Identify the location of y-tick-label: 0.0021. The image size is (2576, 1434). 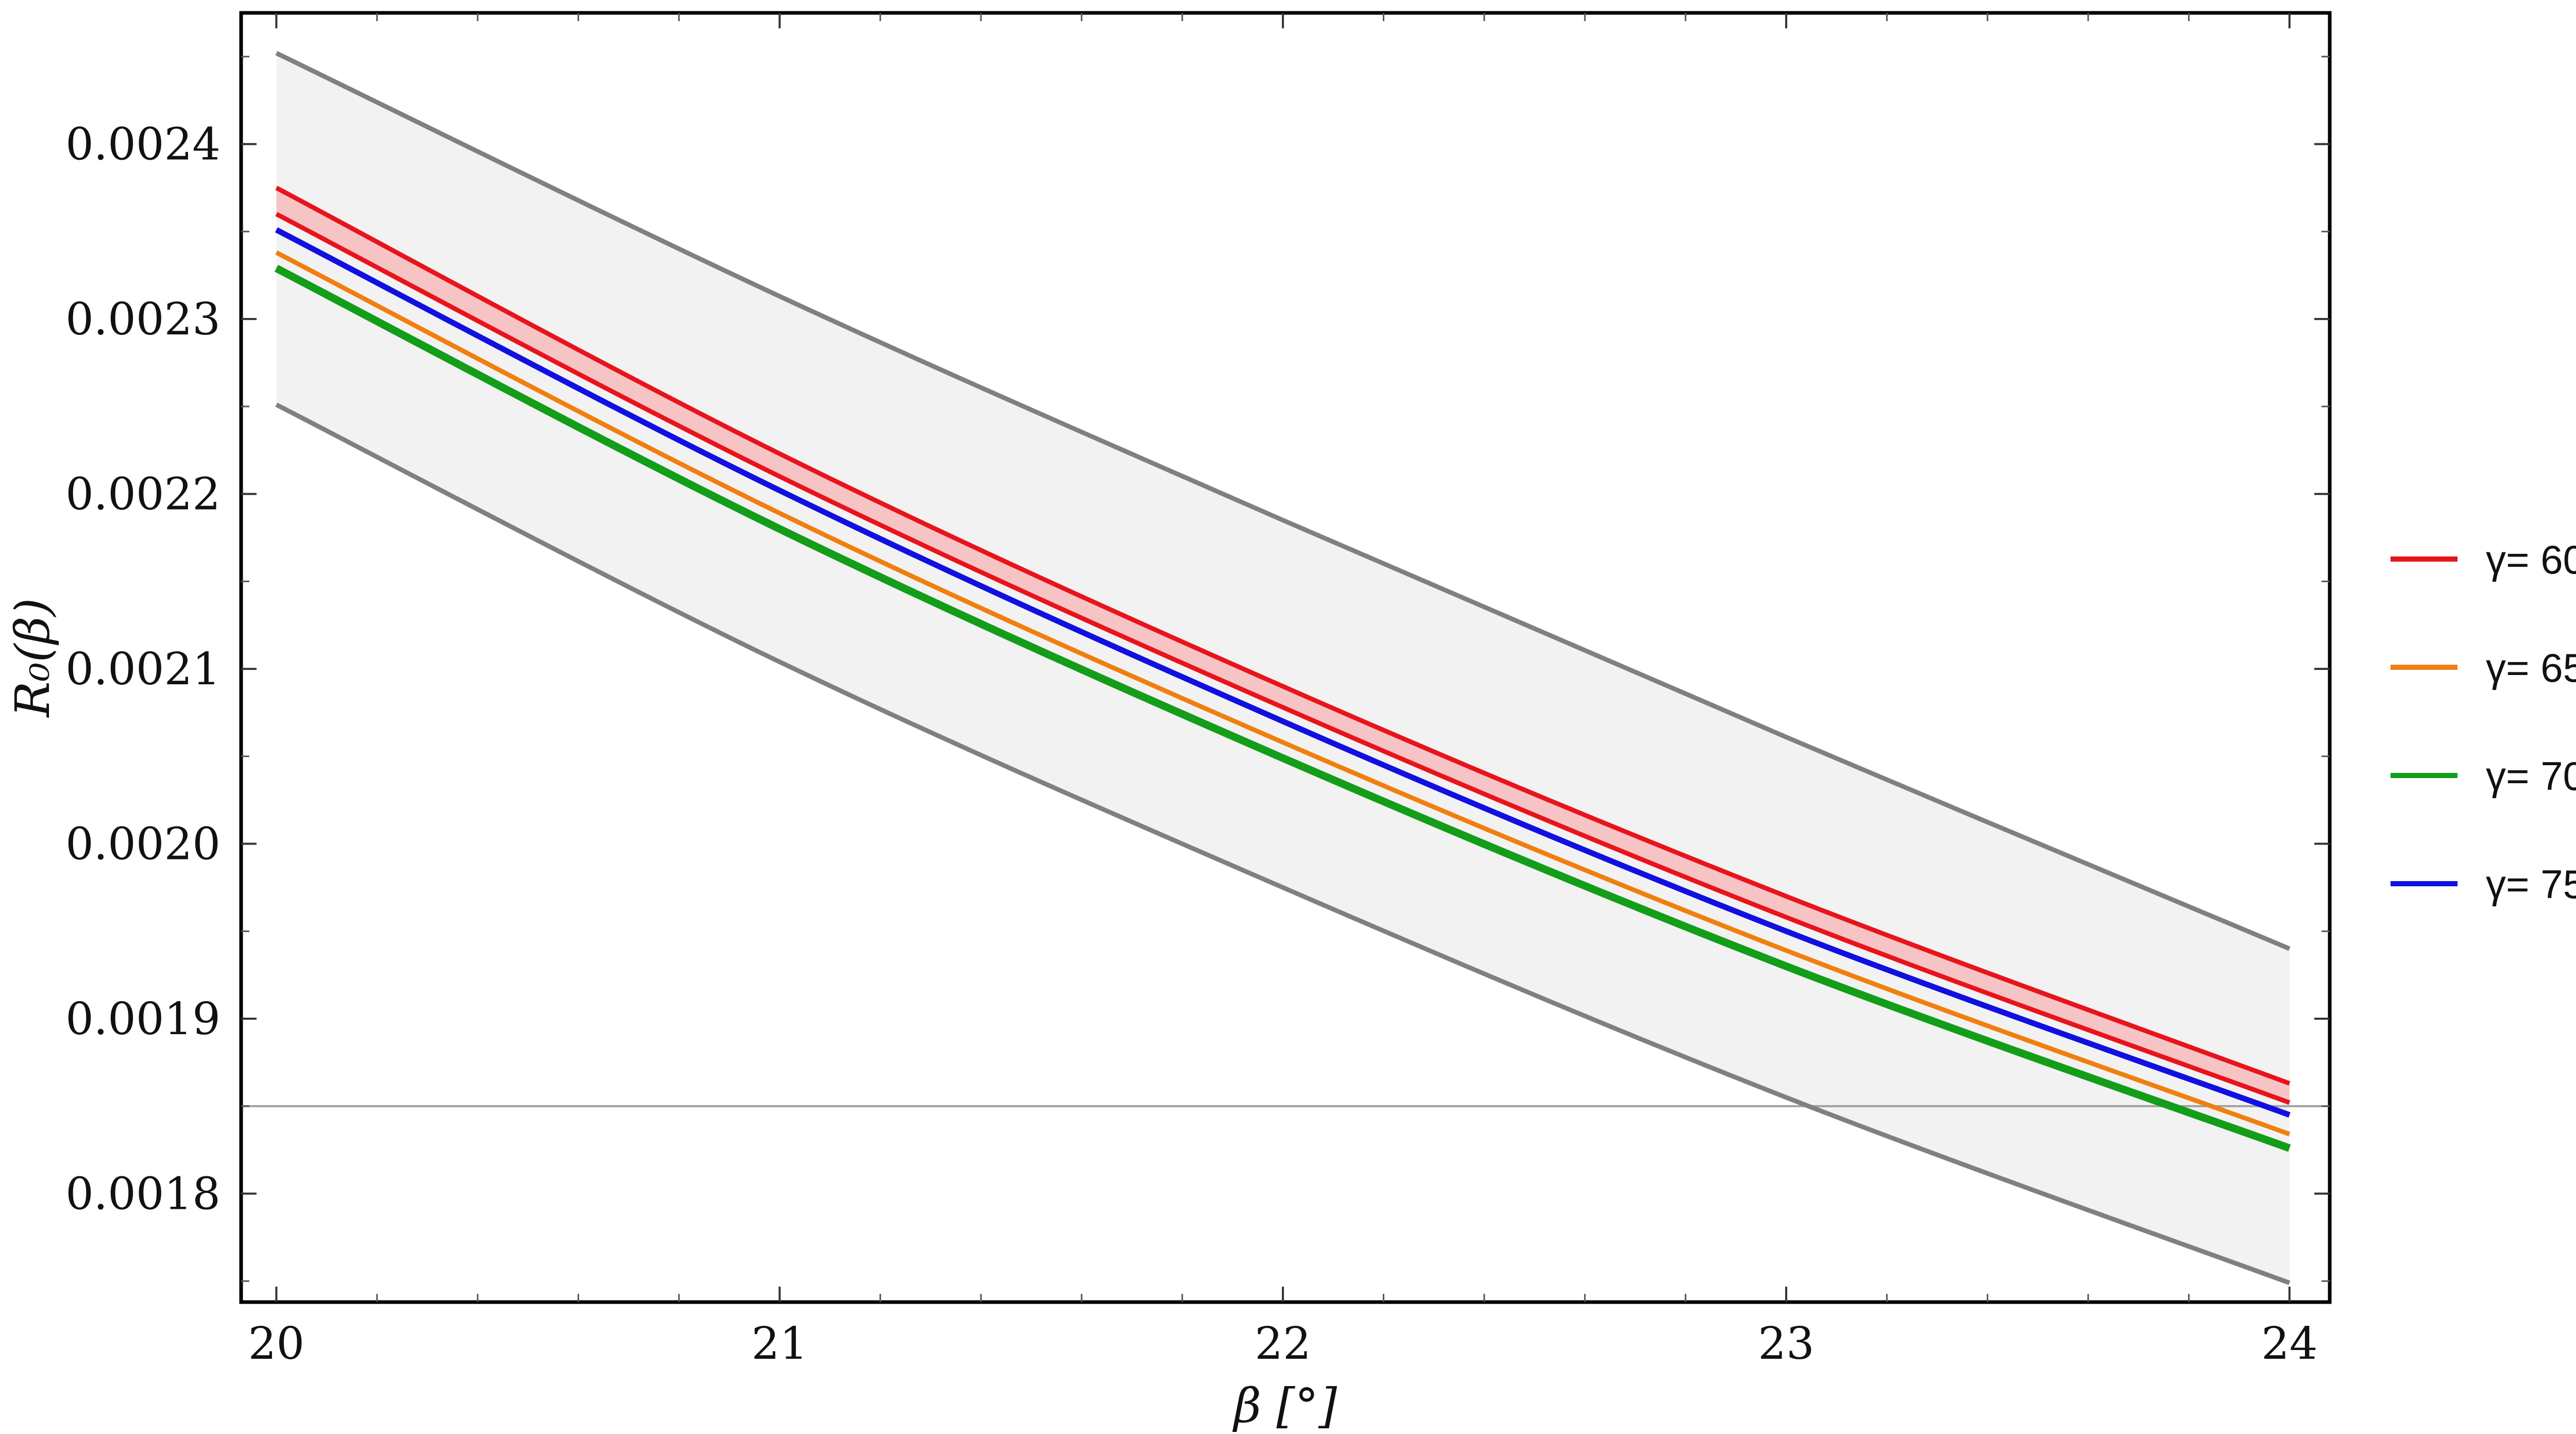
(143, 669).